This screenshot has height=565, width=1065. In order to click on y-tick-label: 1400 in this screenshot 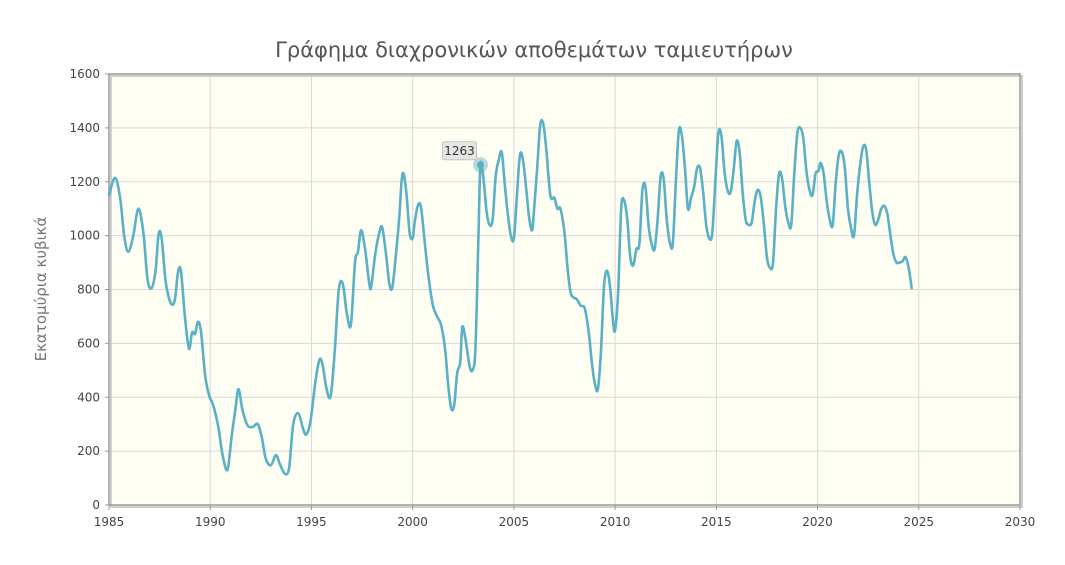, I will do `click(84, 128)`.